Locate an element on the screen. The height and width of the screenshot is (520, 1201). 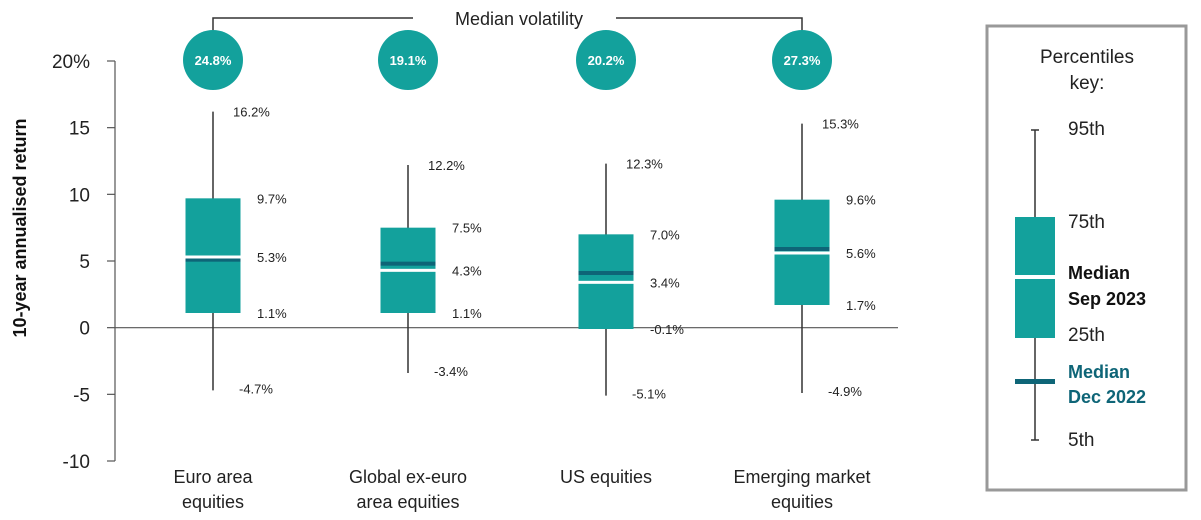
key-title-line-1: Percentiles is located at coordinates (1087, 57).